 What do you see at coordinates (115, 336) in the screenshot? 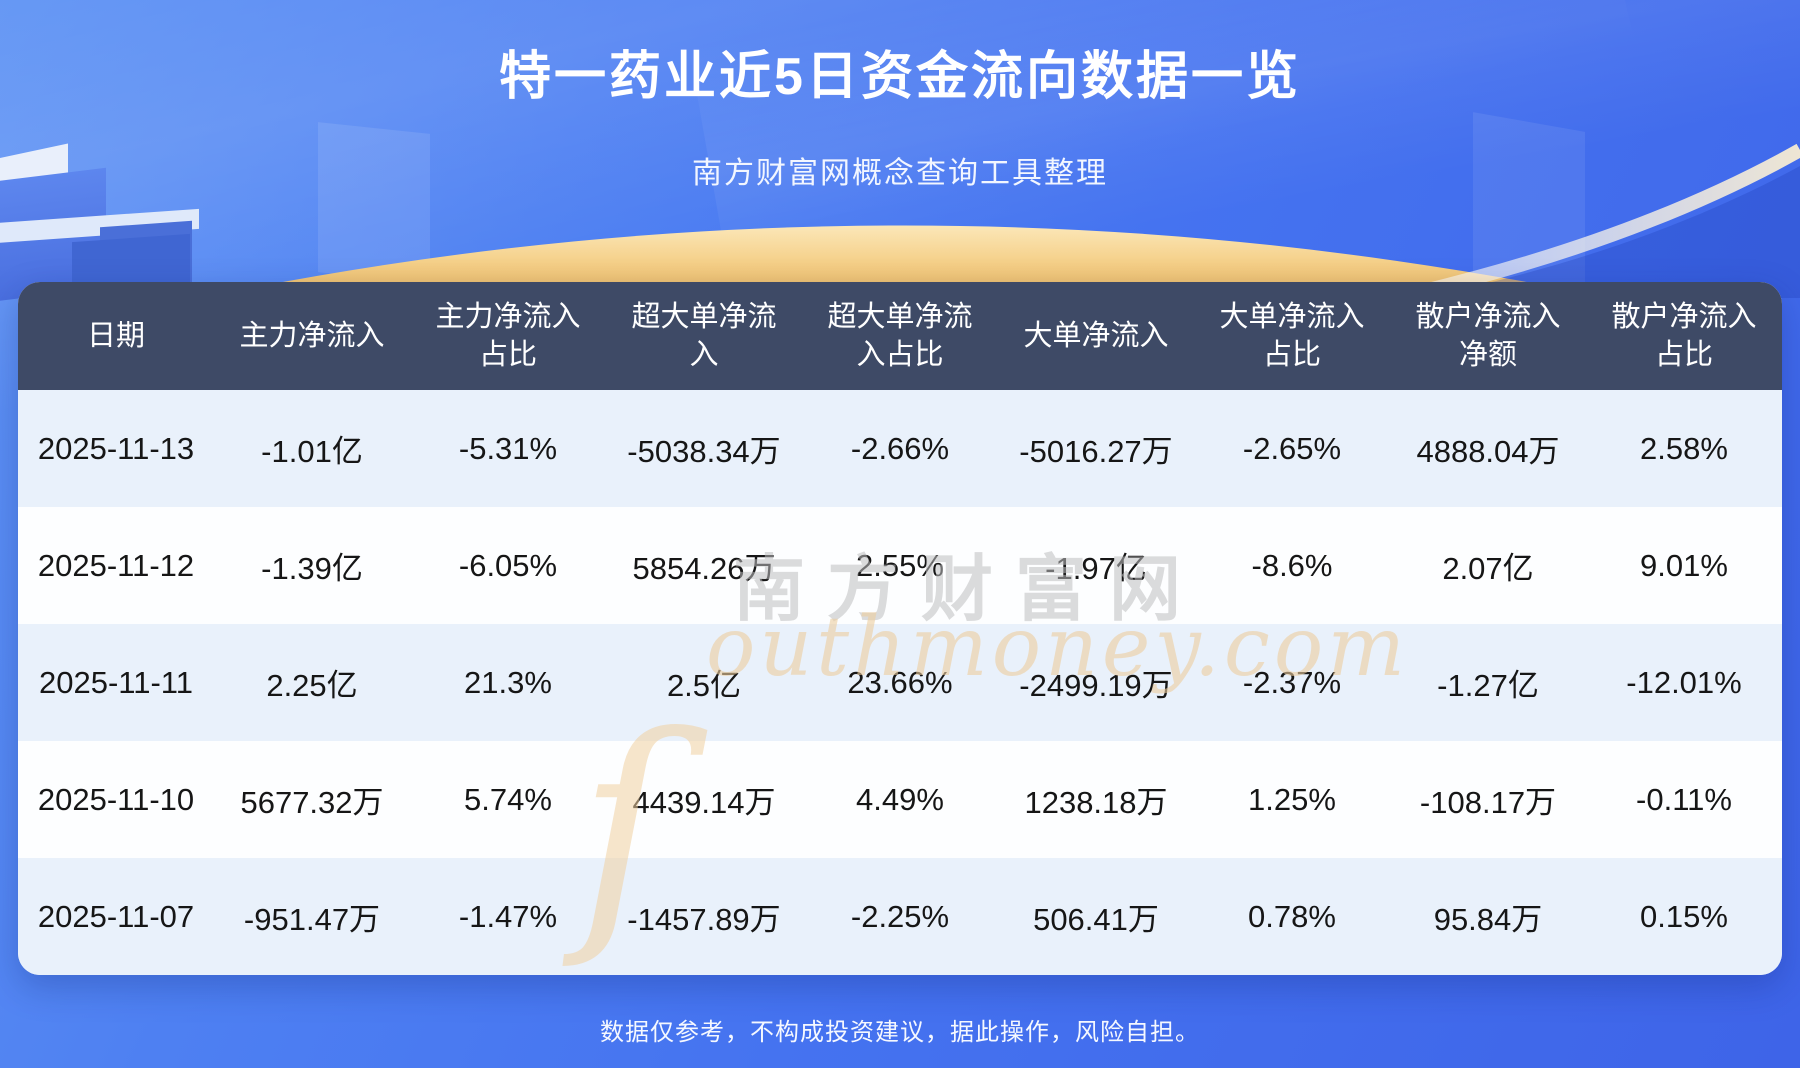
I see `column-header-0: 日期` at bounding box center [115, 336].